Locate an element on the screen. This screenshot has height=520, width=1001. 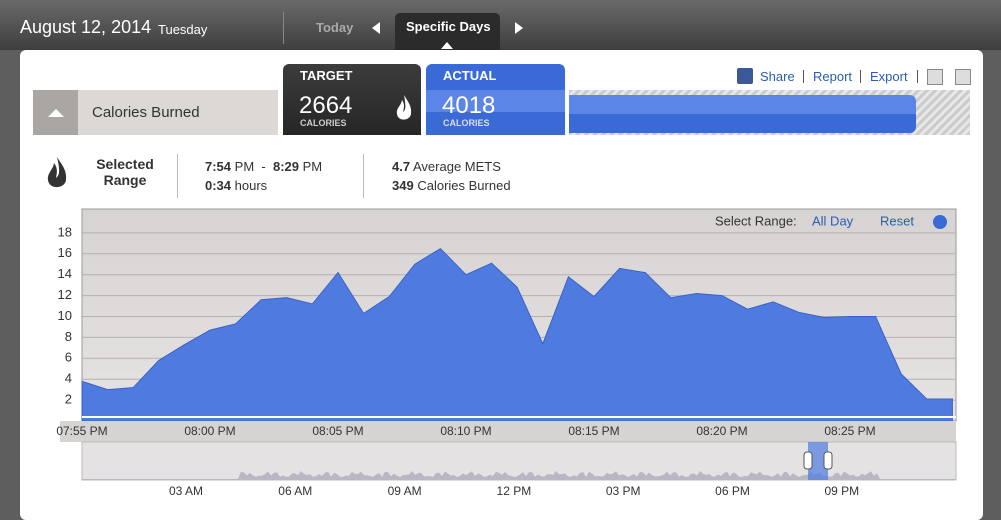
select-range-label: Select Range: is located at coordinates (756, 220).